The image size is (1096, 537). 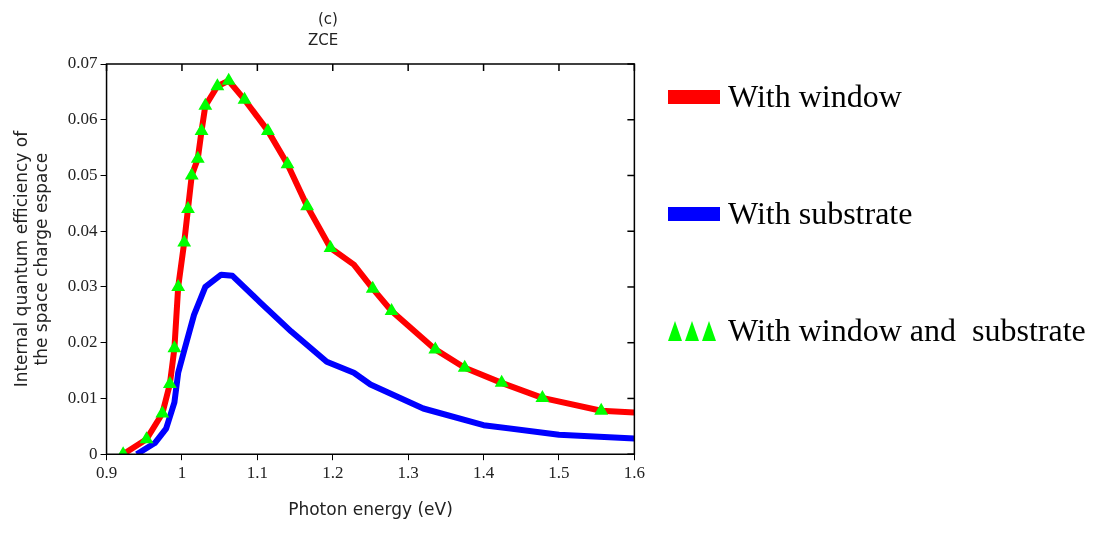 I want to click on x-tick-label: 1.6, so click(x=634, y=472).